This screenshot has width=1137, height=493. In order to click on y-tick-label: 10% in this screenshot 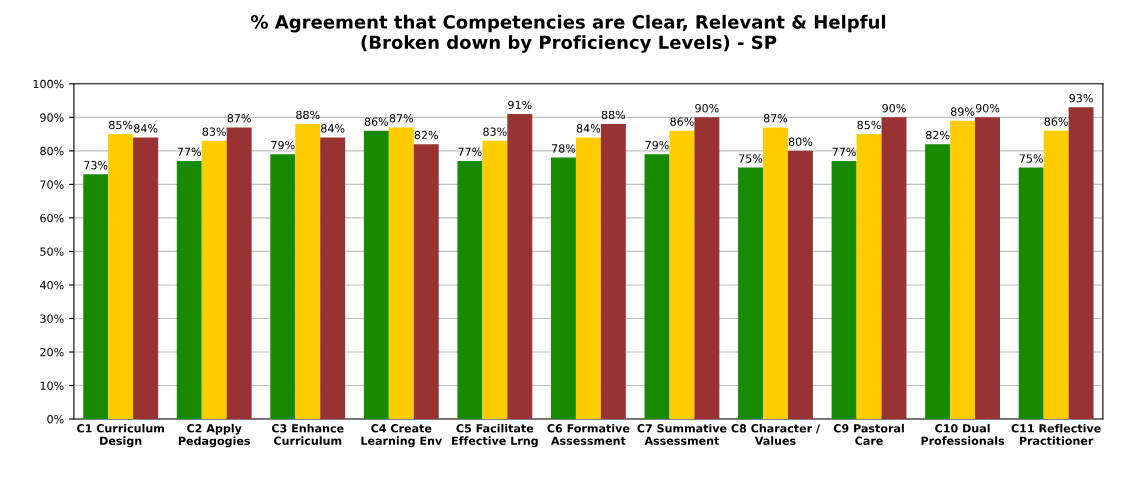, I will do `click(52, 385)`.